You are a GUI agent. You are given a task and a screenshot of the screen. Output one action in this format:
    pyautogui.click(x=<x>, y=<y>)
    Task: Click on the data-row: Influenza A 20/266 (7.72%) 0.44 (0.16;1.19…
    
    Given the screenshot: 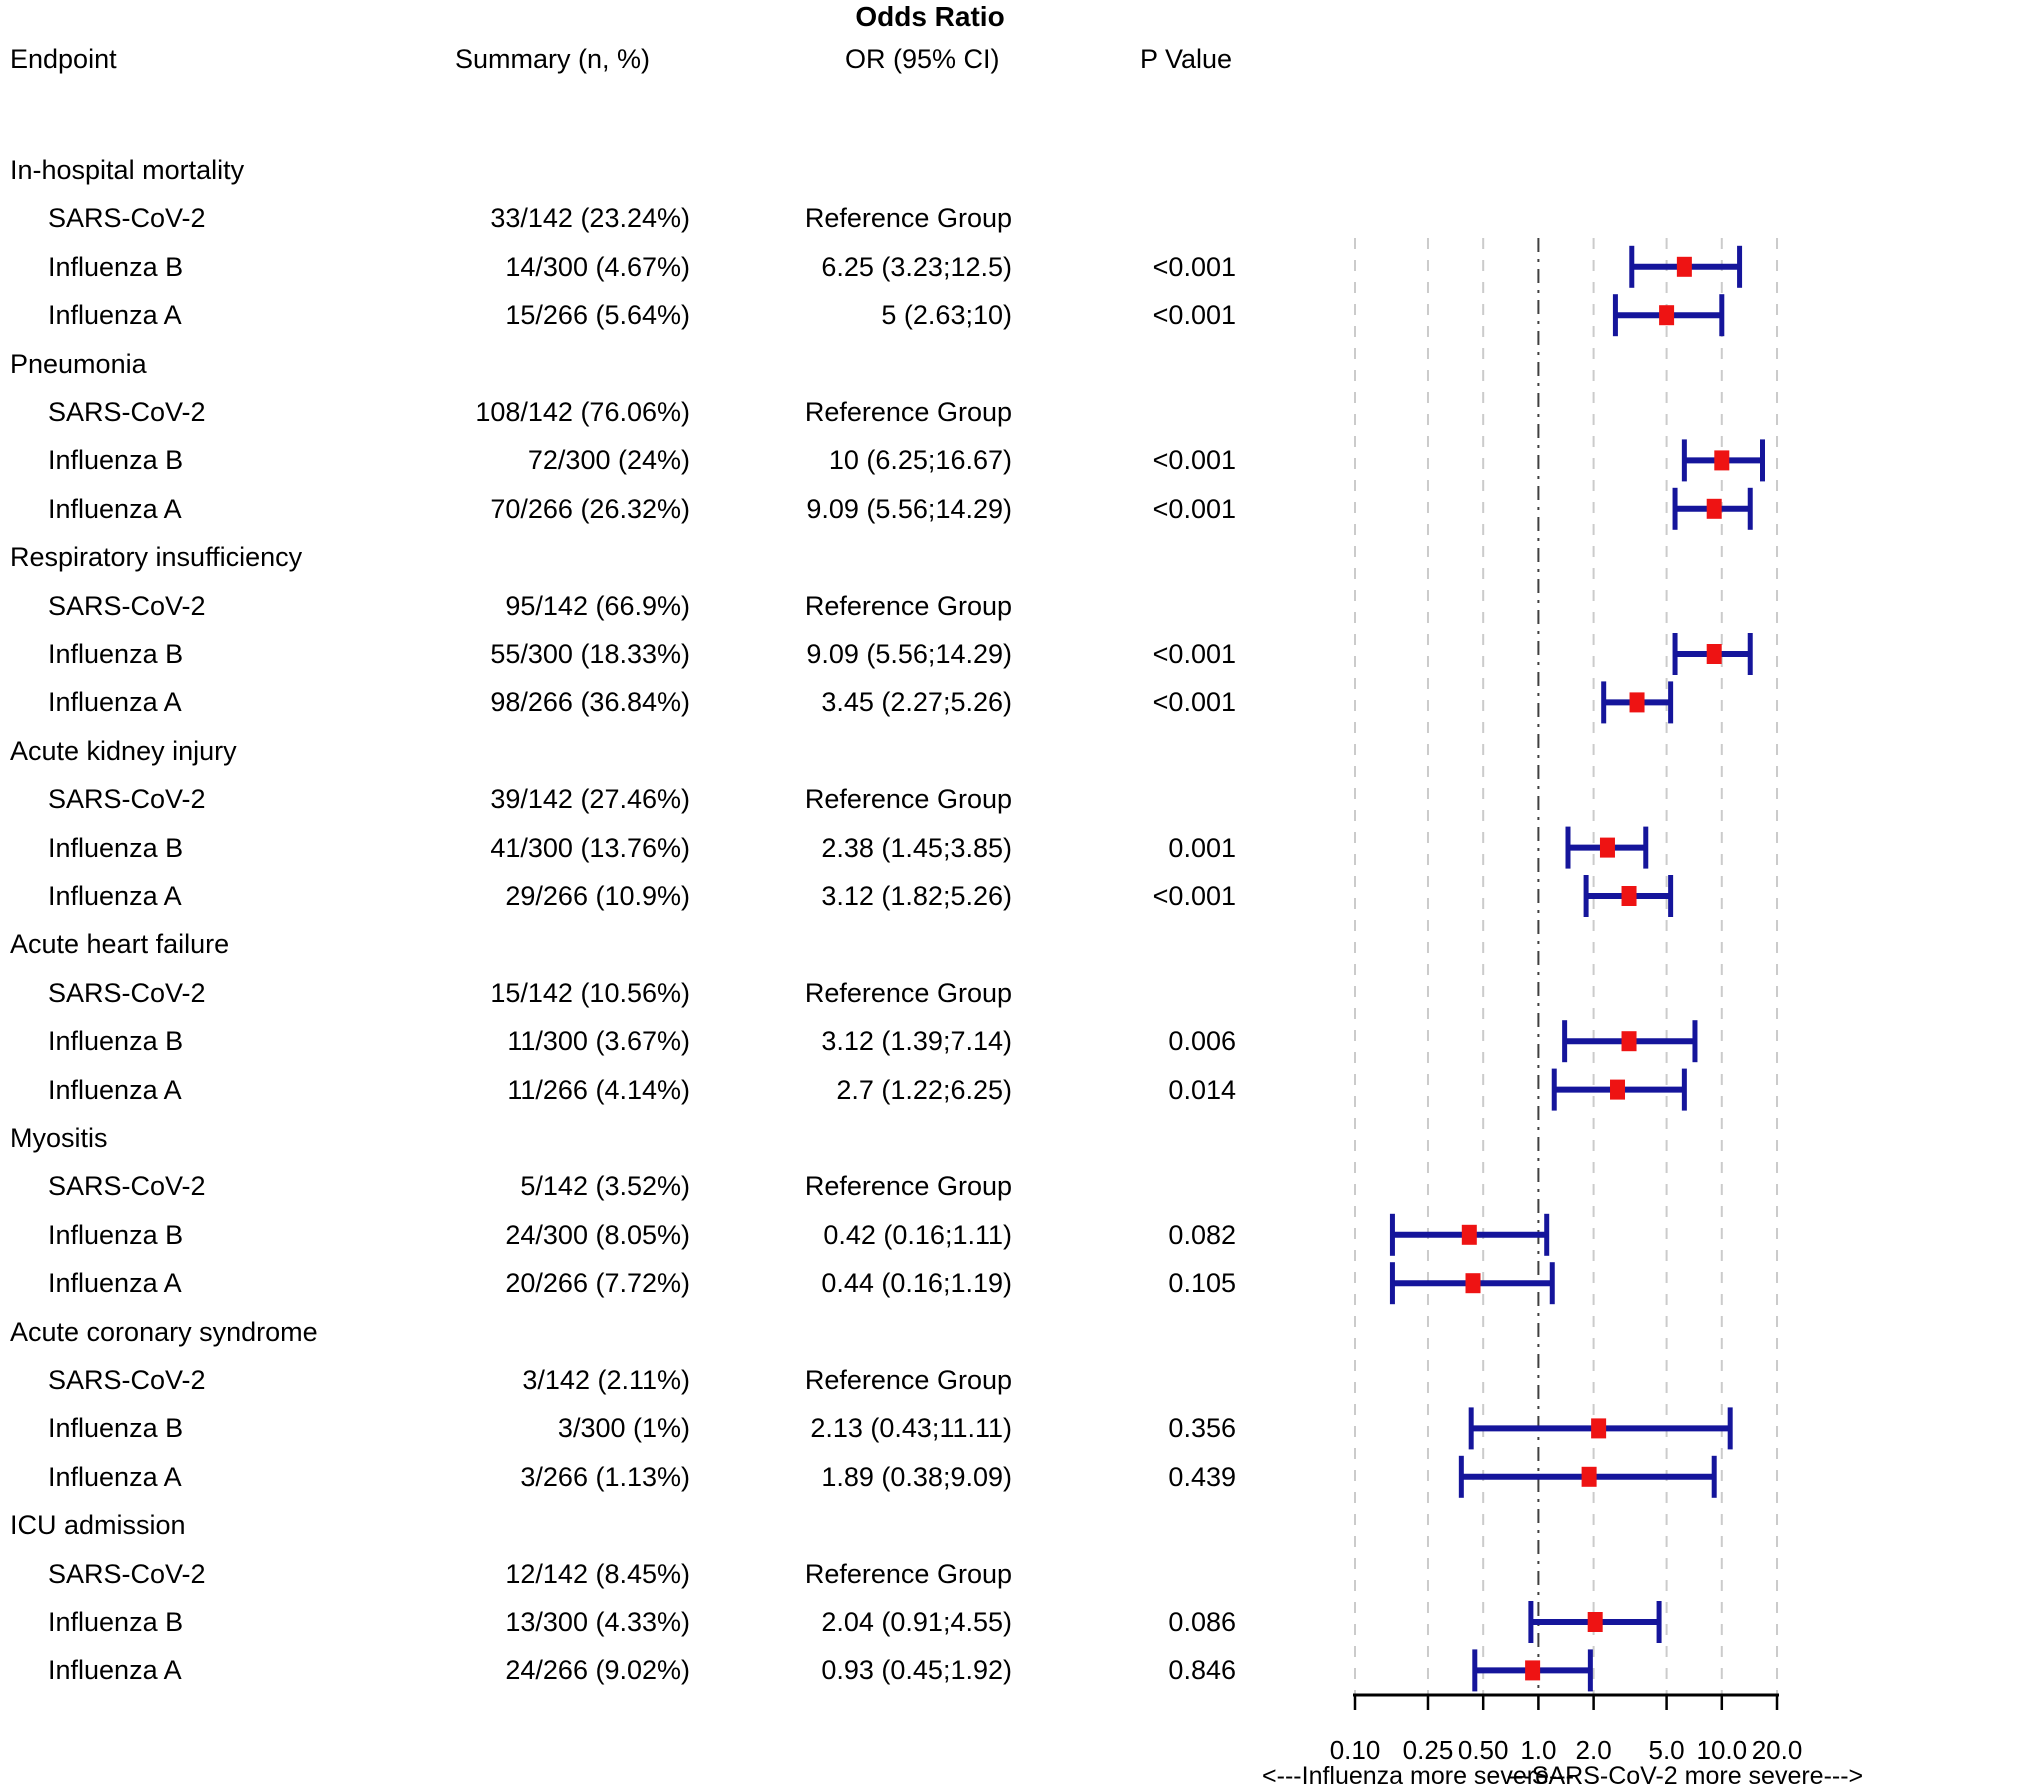 What is the action you would take?
    pyautogui.click(x=650, y=1283)
    